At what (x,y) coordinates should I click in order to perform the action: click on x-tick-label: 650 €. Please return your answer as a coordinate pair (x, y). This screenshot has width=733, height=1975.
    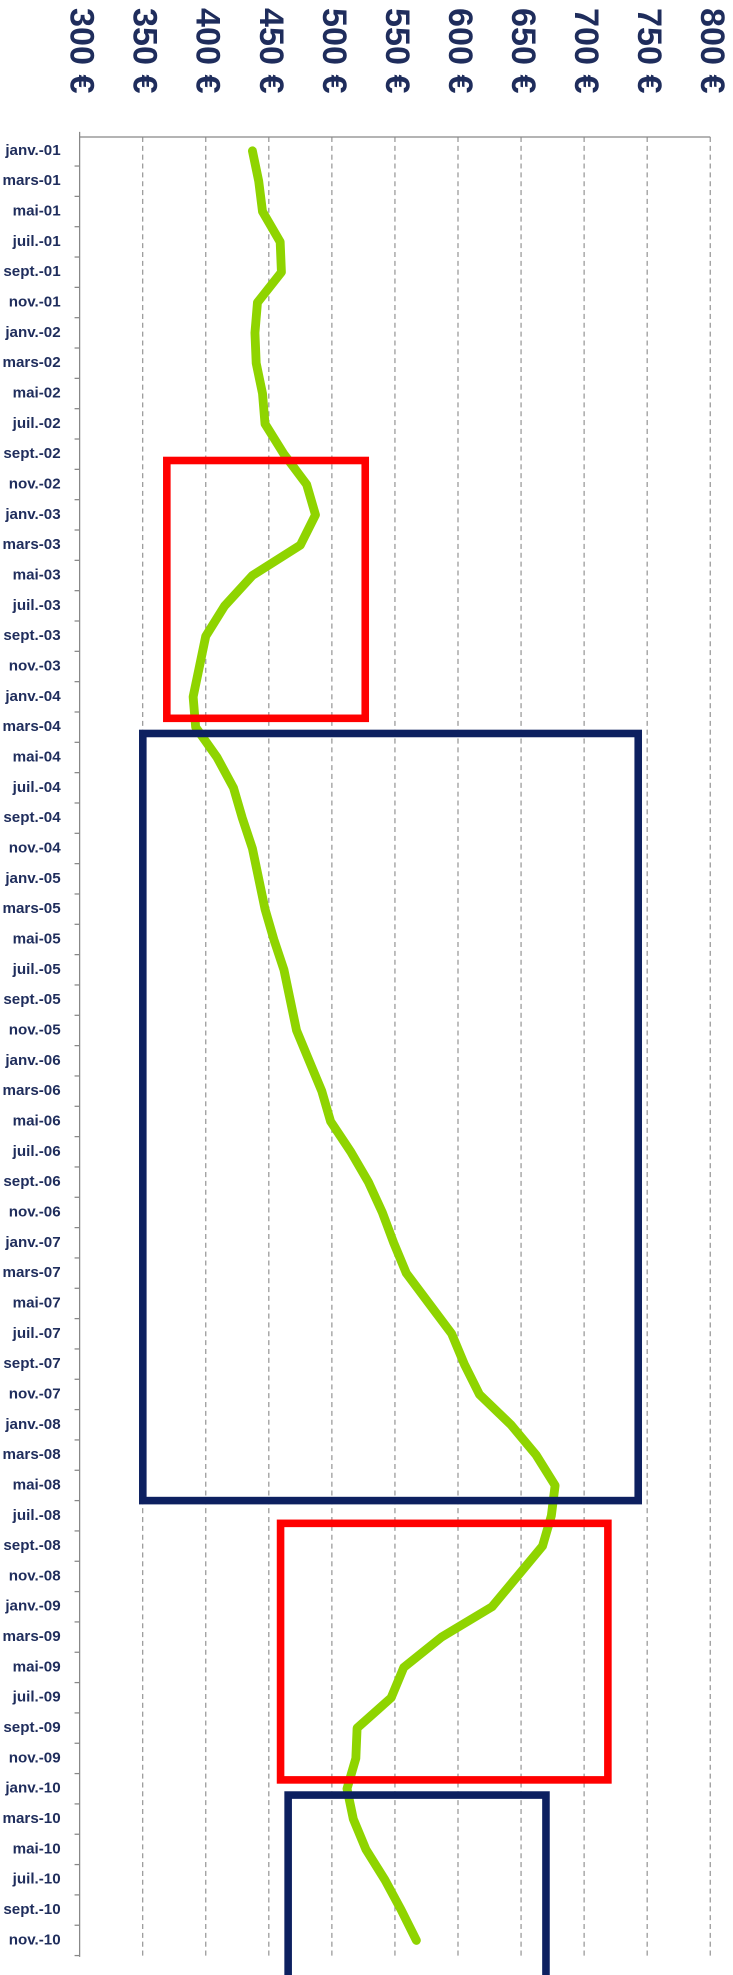
    Looking at the image, I should click on (523, 50).